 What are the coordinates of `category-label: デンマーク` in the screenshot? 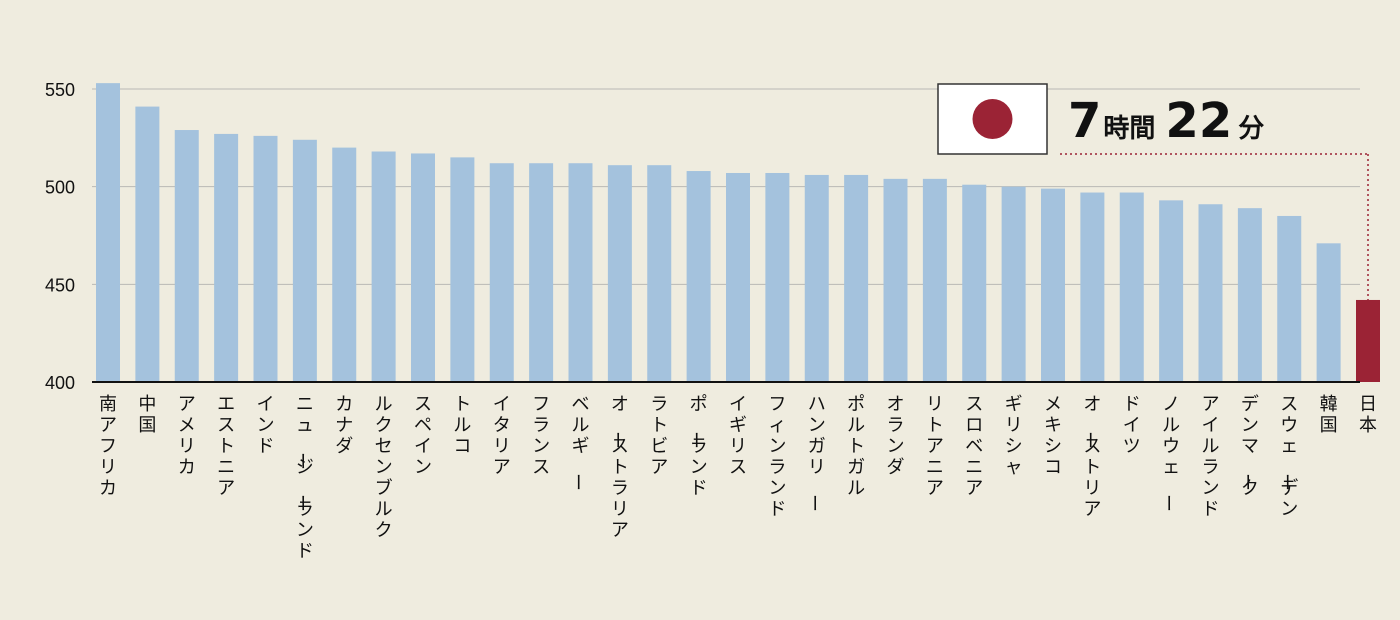 It's located at (1247, 446).